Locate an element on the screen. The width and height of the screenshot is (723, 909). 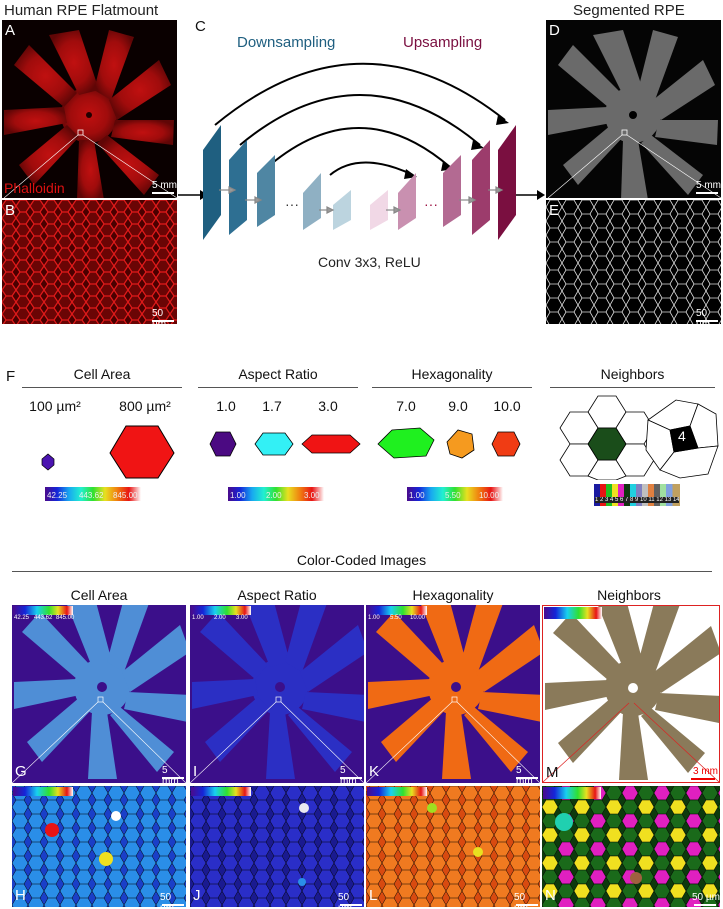
colorbar-ar: 1.00 2.00 3.00 is located at coordinates (276, 494).